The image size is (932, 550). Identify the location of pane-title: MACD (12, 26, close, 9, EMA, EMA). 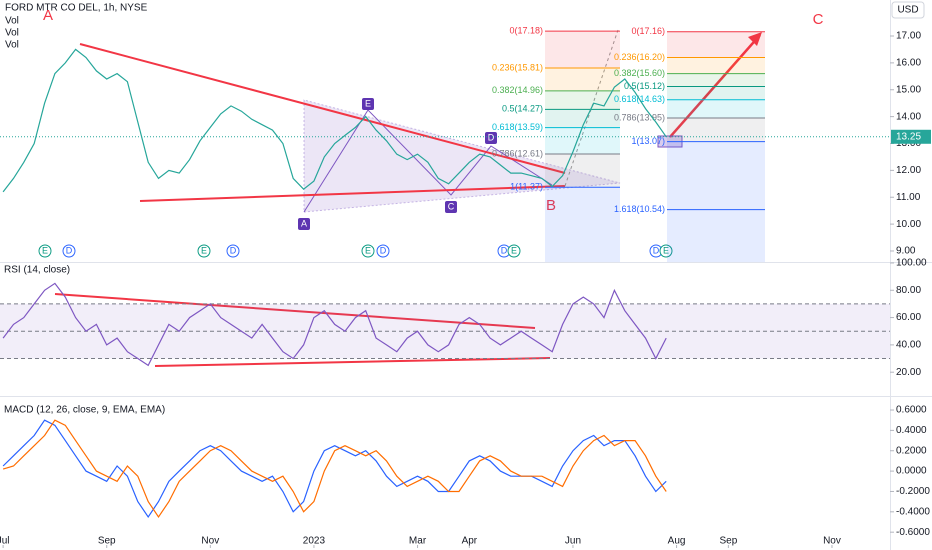
(84, 410).